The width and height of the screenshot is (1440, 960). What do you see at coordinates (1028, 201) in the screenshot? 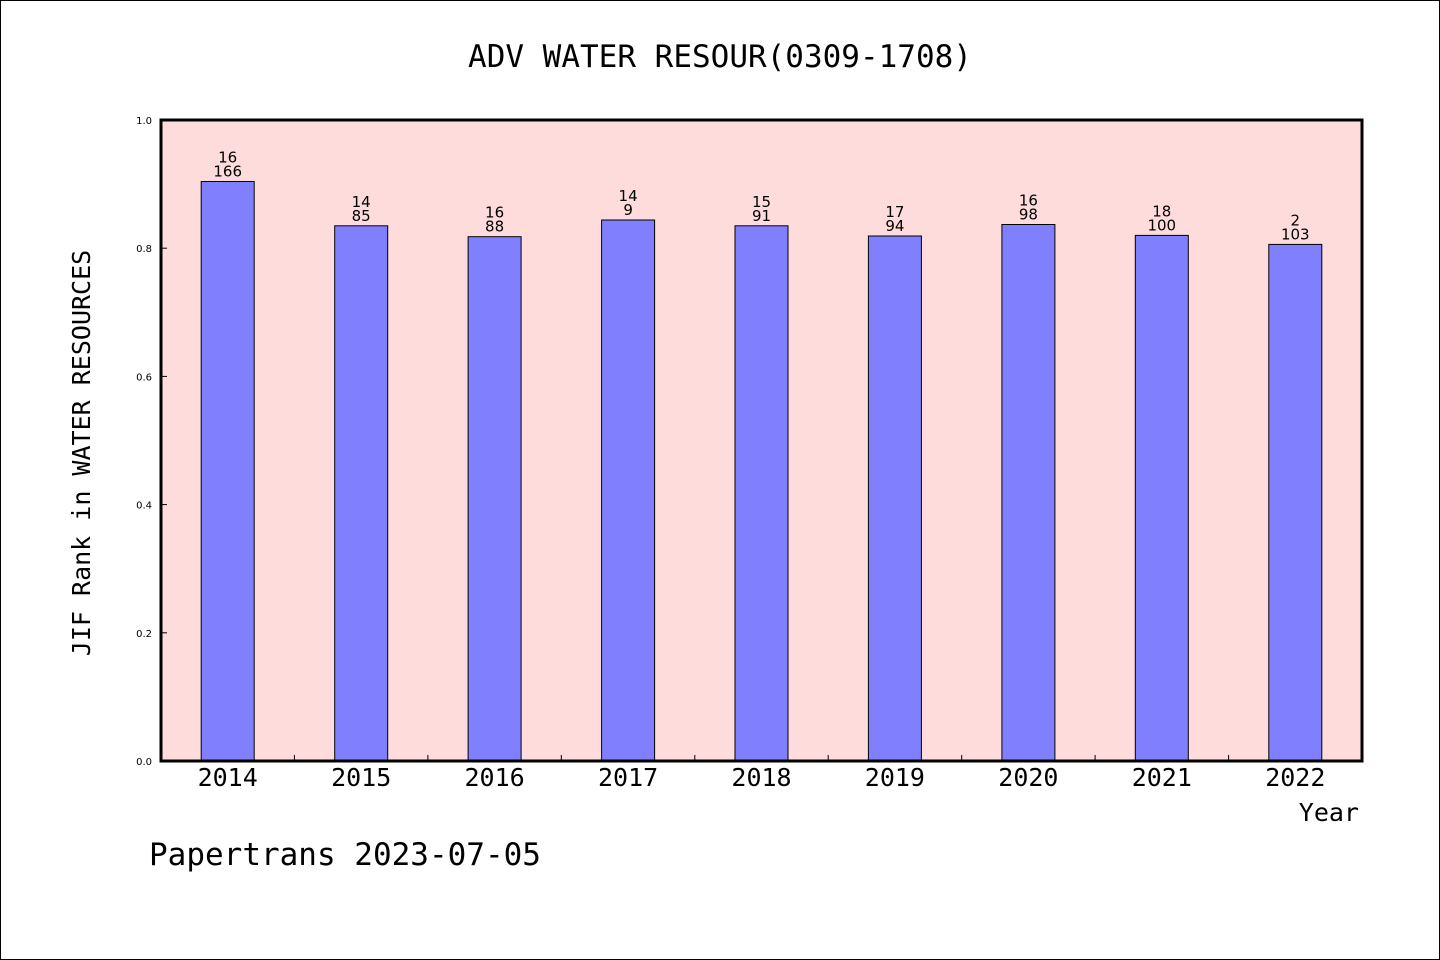
I see `data-label-top-2020: 16` at bounding box center [1028, 201].